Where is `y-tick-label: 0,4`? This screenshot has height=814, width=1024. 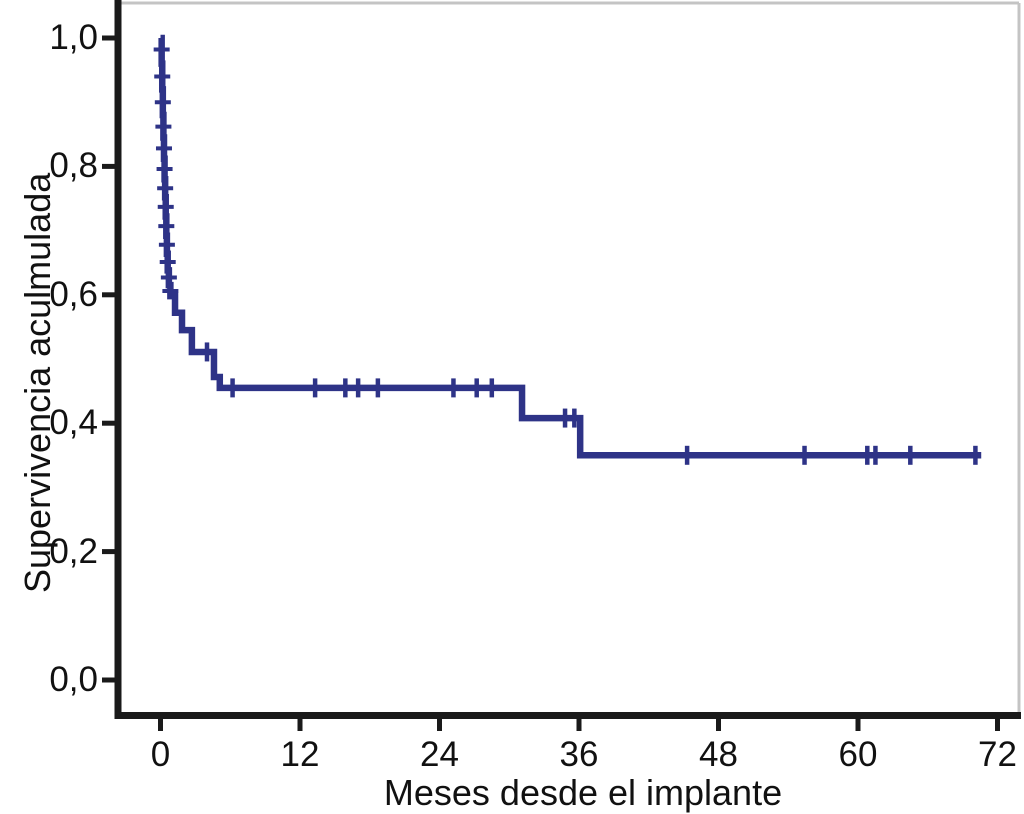
y-tick-label: 0,4 is located at coordinates (73, 423).